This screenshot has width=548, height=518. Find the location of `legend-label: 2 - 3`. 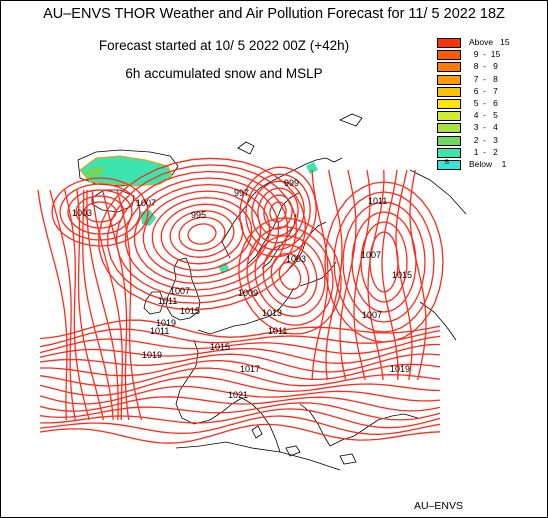

legend-label: 2 - 3 is located at coordinates (483, 139).